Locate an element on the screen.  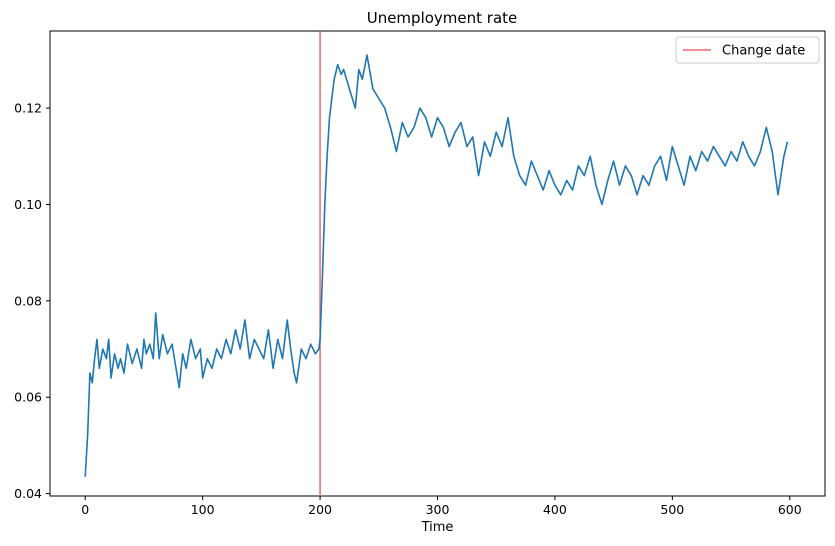
x-tick-label: 500 is located at coordinates (672, 509).